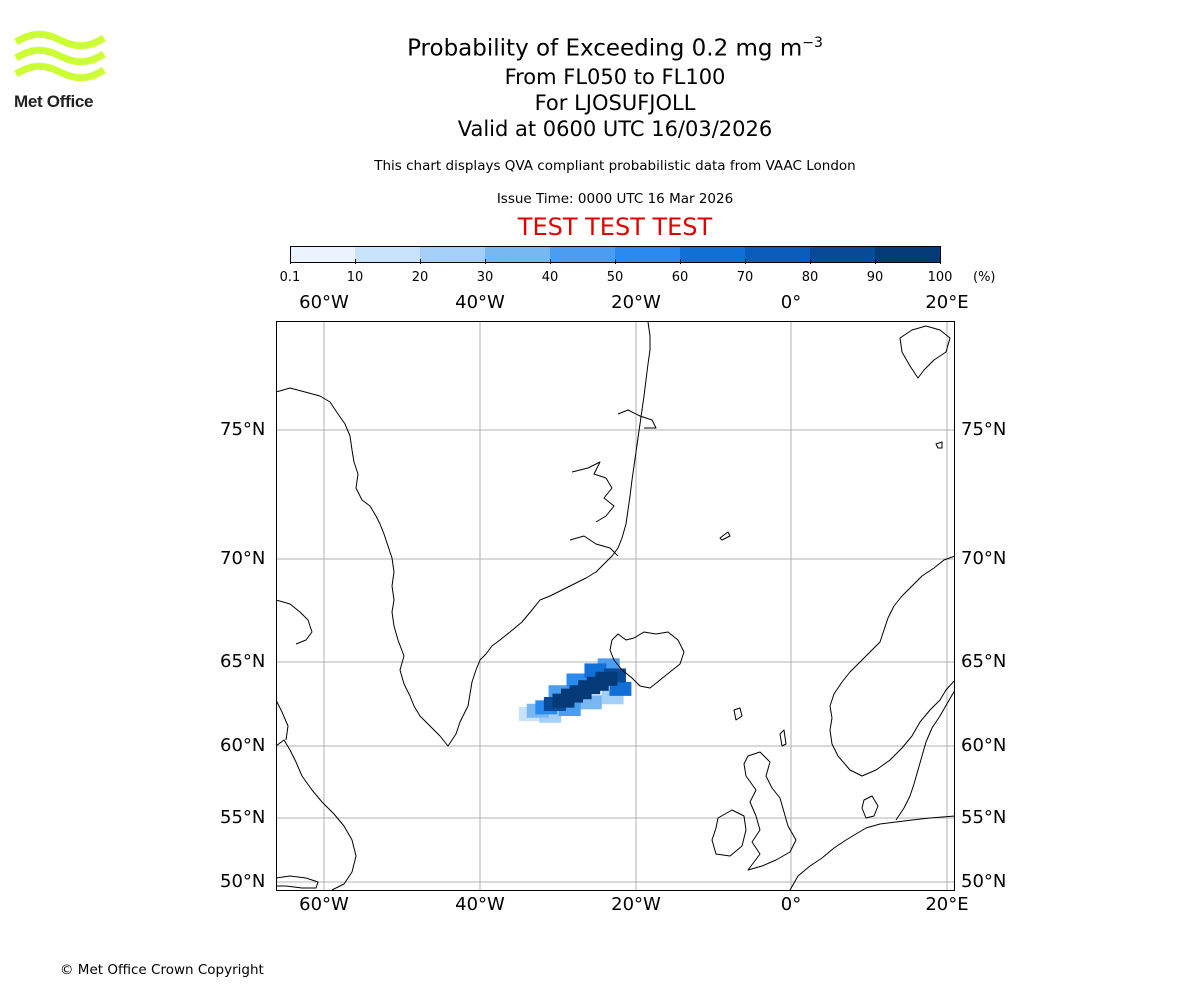  I want to click on great-britain, so click(770, 811).